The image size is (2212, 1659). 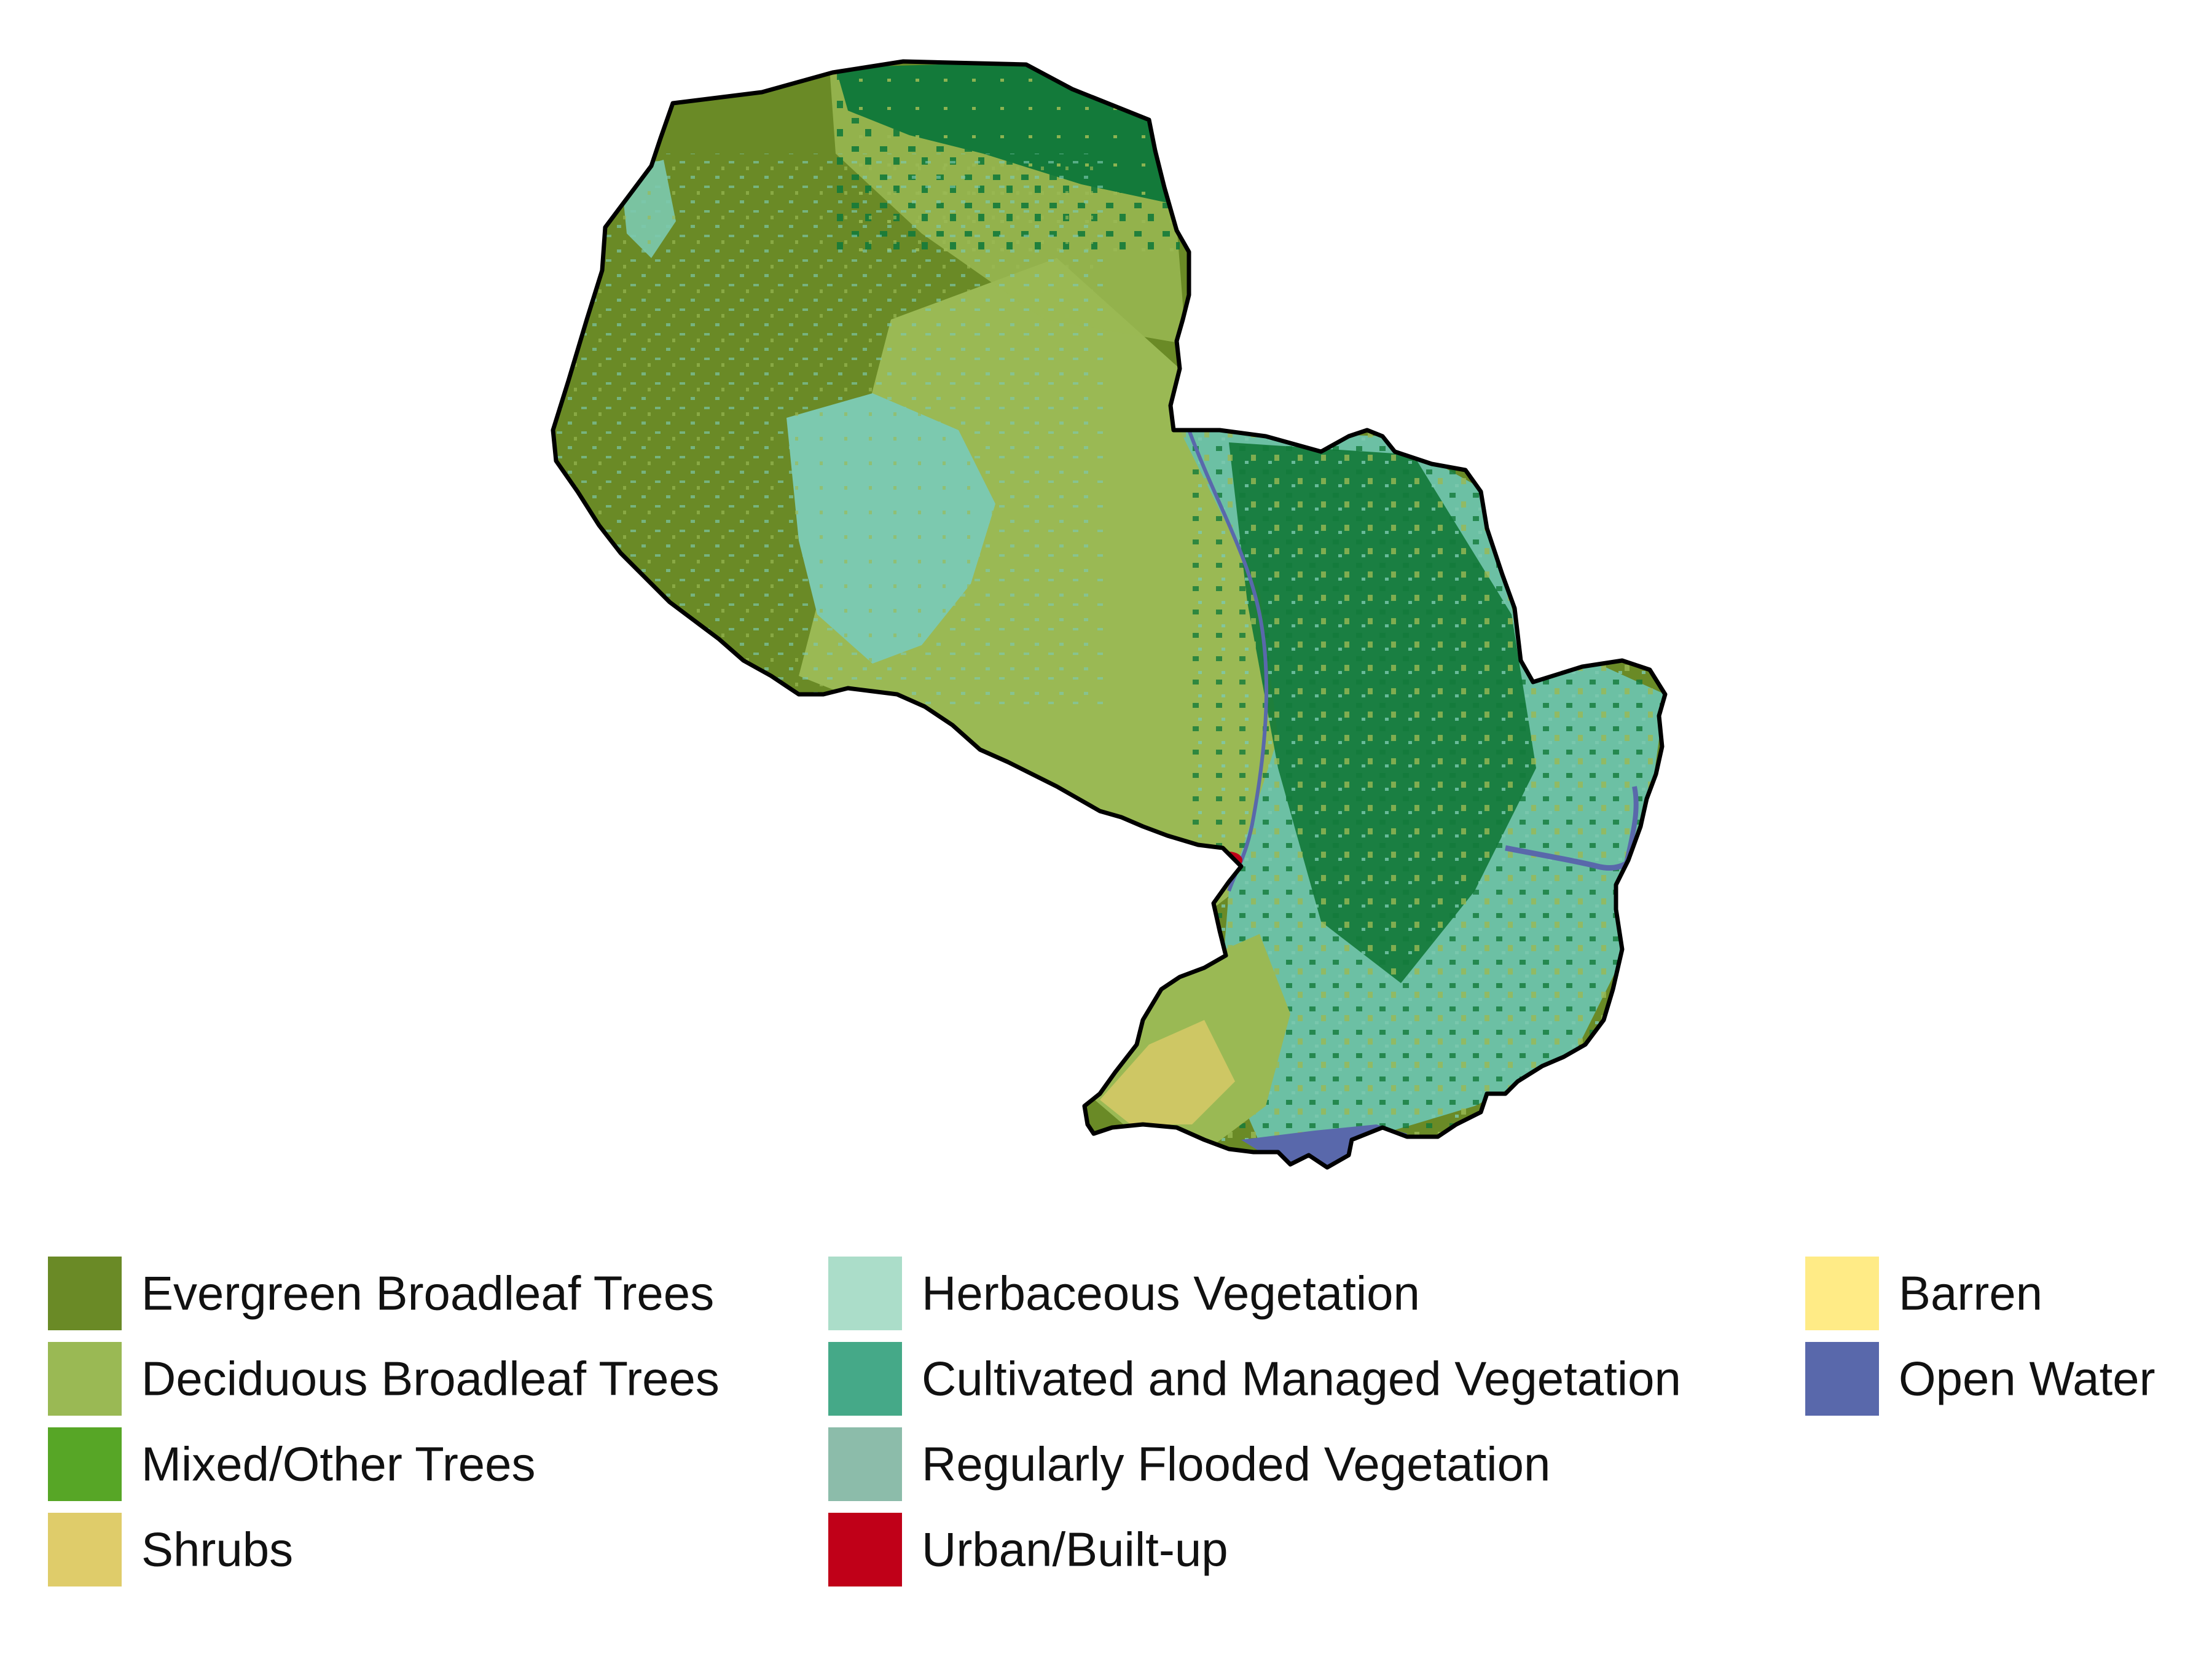 What do you see at coordinates (338, 1464) in the screenshot?
I see `legend-label: Mixed/Other Trees` at bounding box center [338, 1464].